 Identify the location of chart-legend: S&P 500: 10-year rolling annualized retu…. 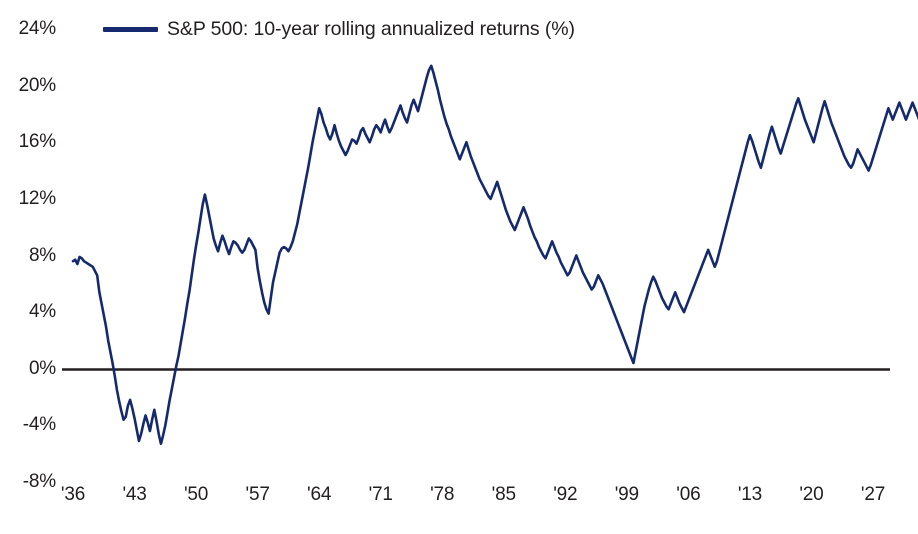
(339, 29).